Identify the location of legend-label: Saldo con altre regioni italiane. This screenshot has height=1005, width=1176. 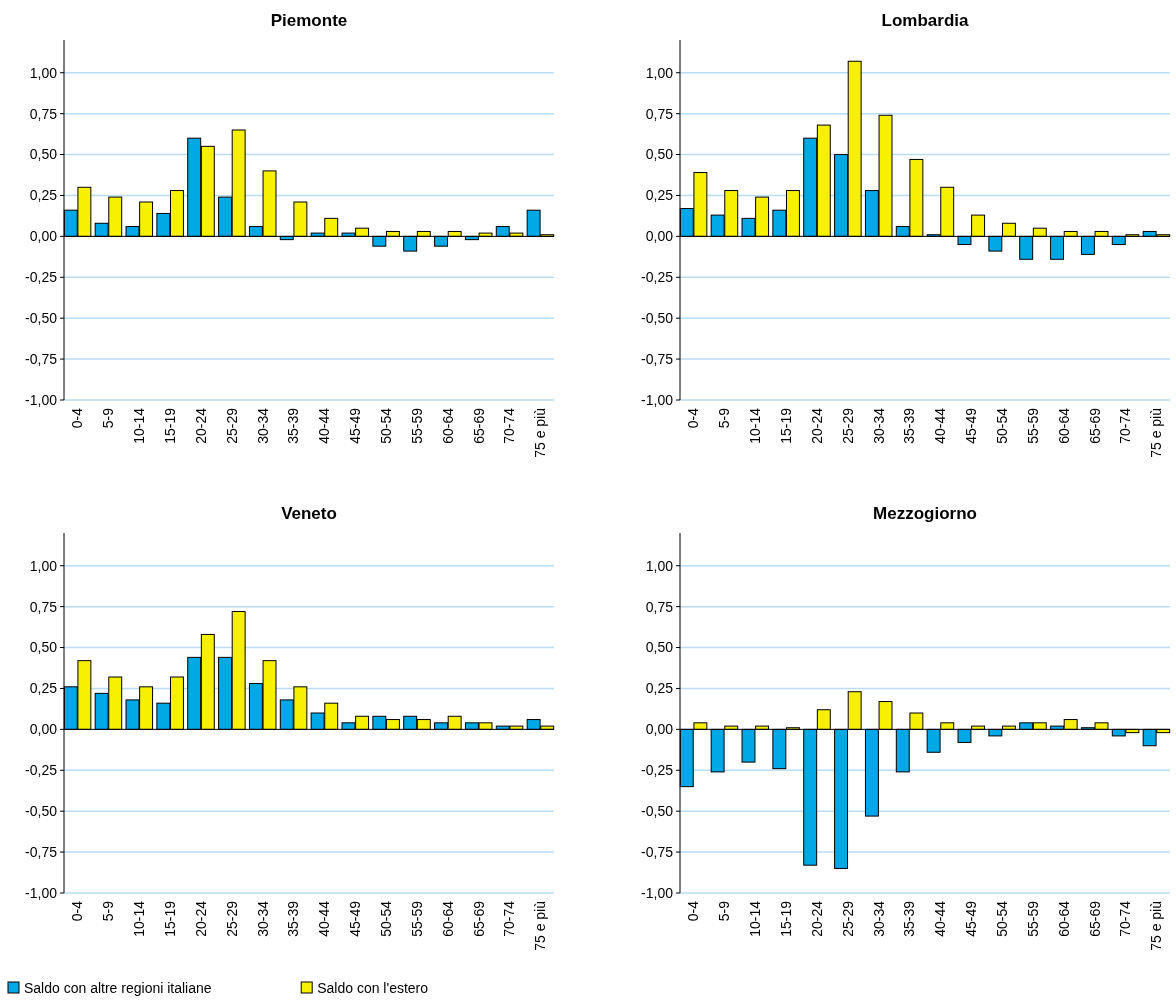
(118, 987).